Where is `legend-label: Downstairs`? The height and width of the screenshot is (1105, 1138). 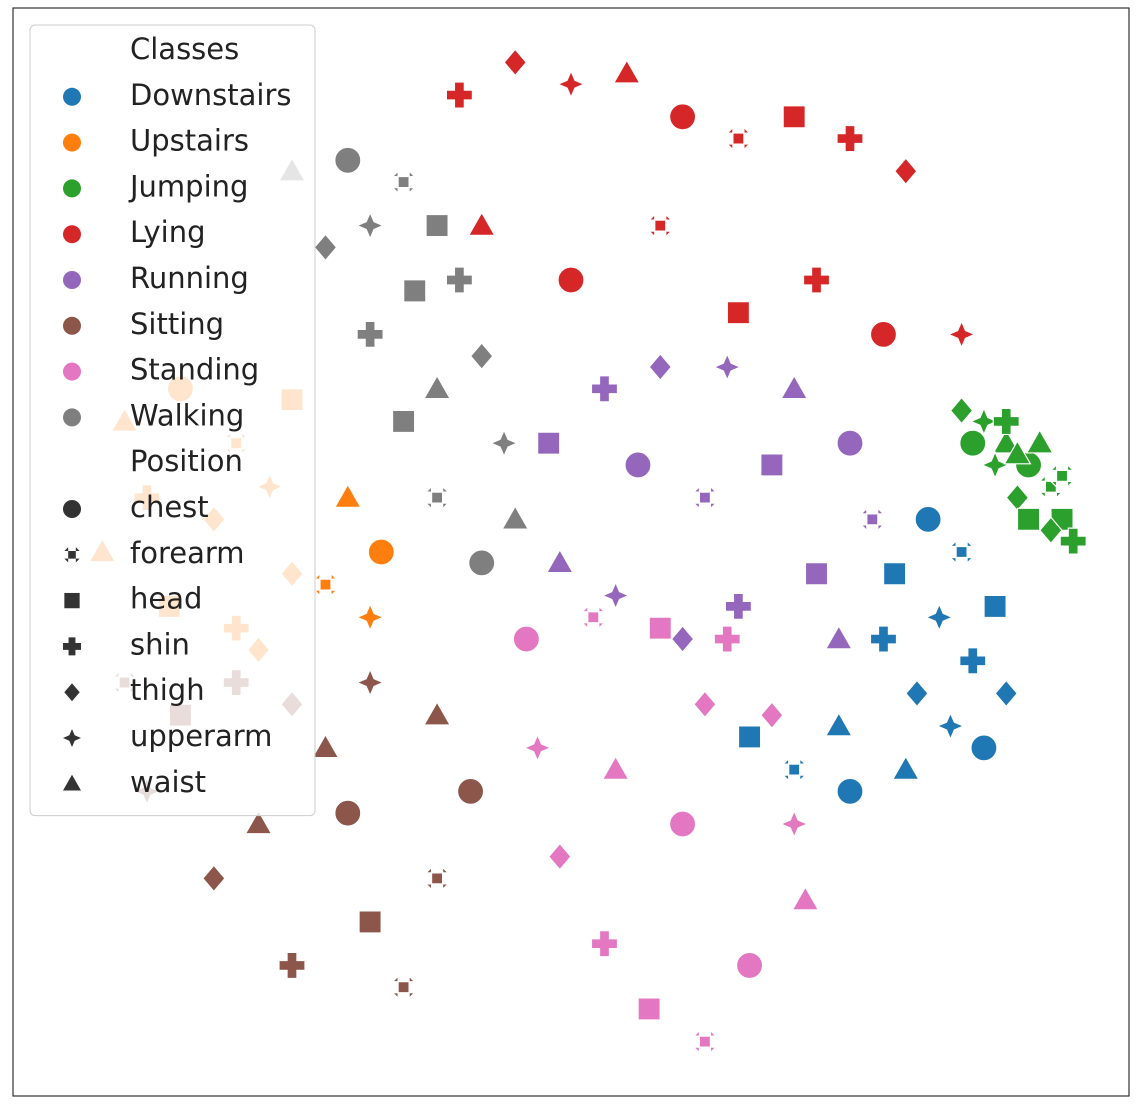
legend-label: Downstairs is located at coordinates (211, 95).